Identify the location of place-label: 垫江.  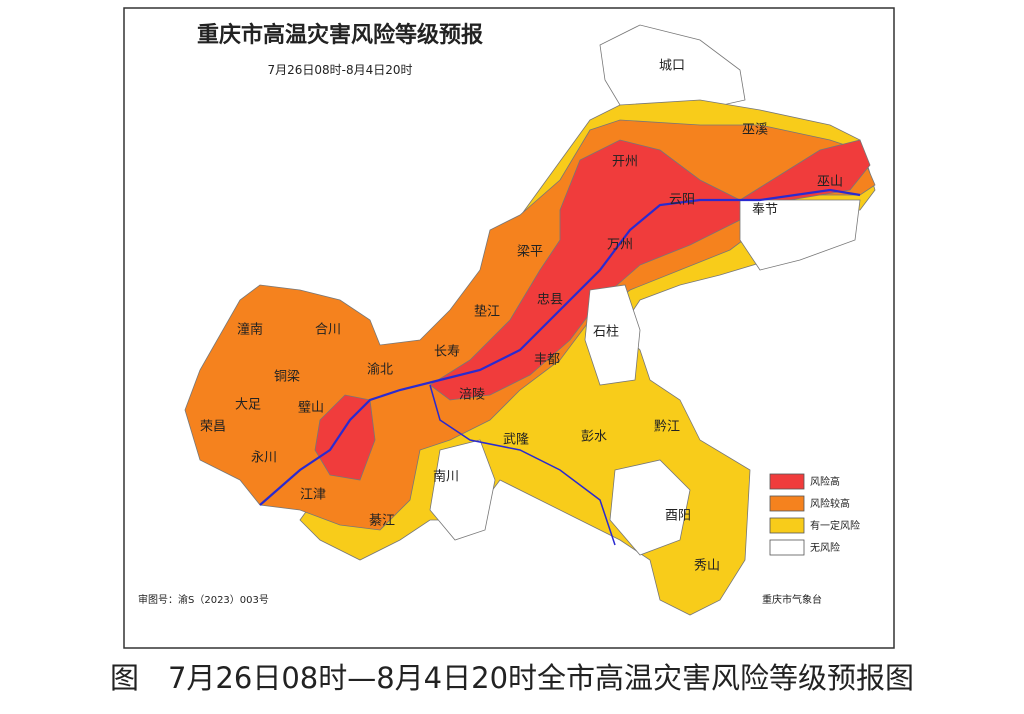
(487, 312).